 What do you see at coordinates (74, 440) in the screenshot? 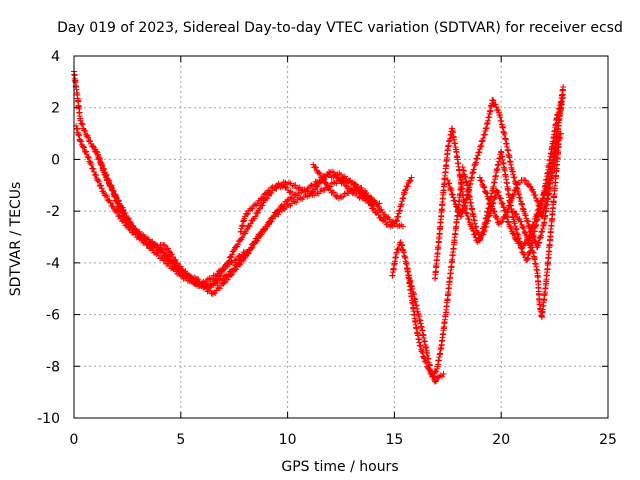
I see `x-tick-label: 0` at bounding box center [74, 440].